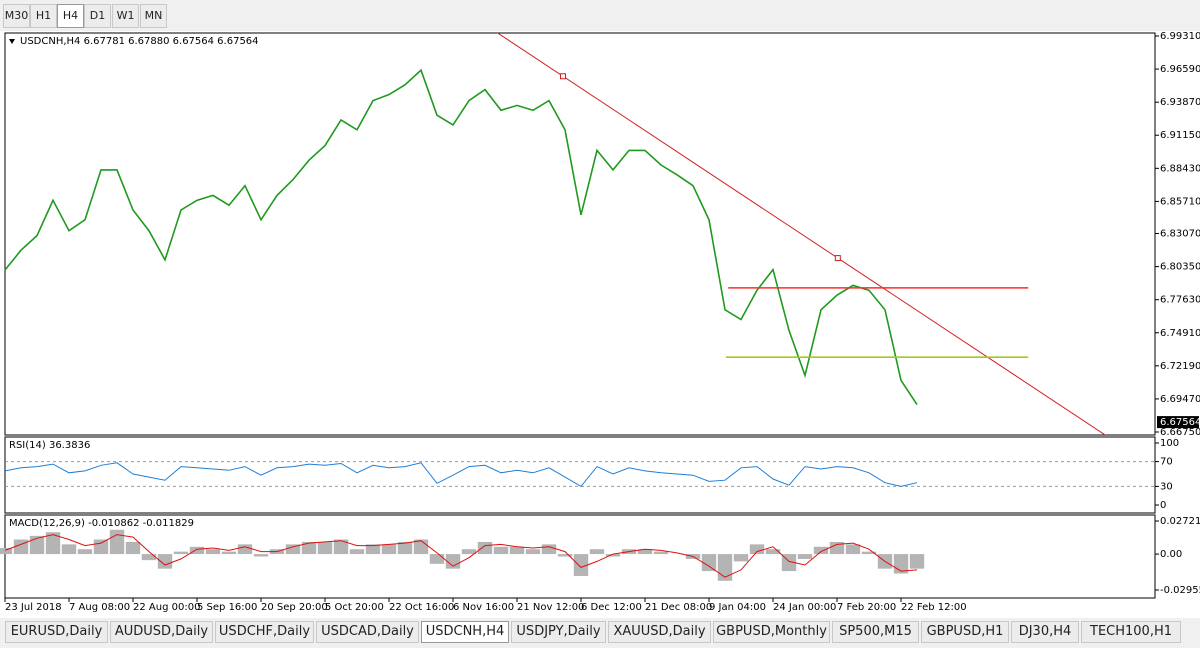 This screenshot has width=1200, height=648. What do you see at coordinates (161, 632) in the screenshot?
I see `symbol-tab: AUDUSD,Daily` at bounding box center [161, 632].